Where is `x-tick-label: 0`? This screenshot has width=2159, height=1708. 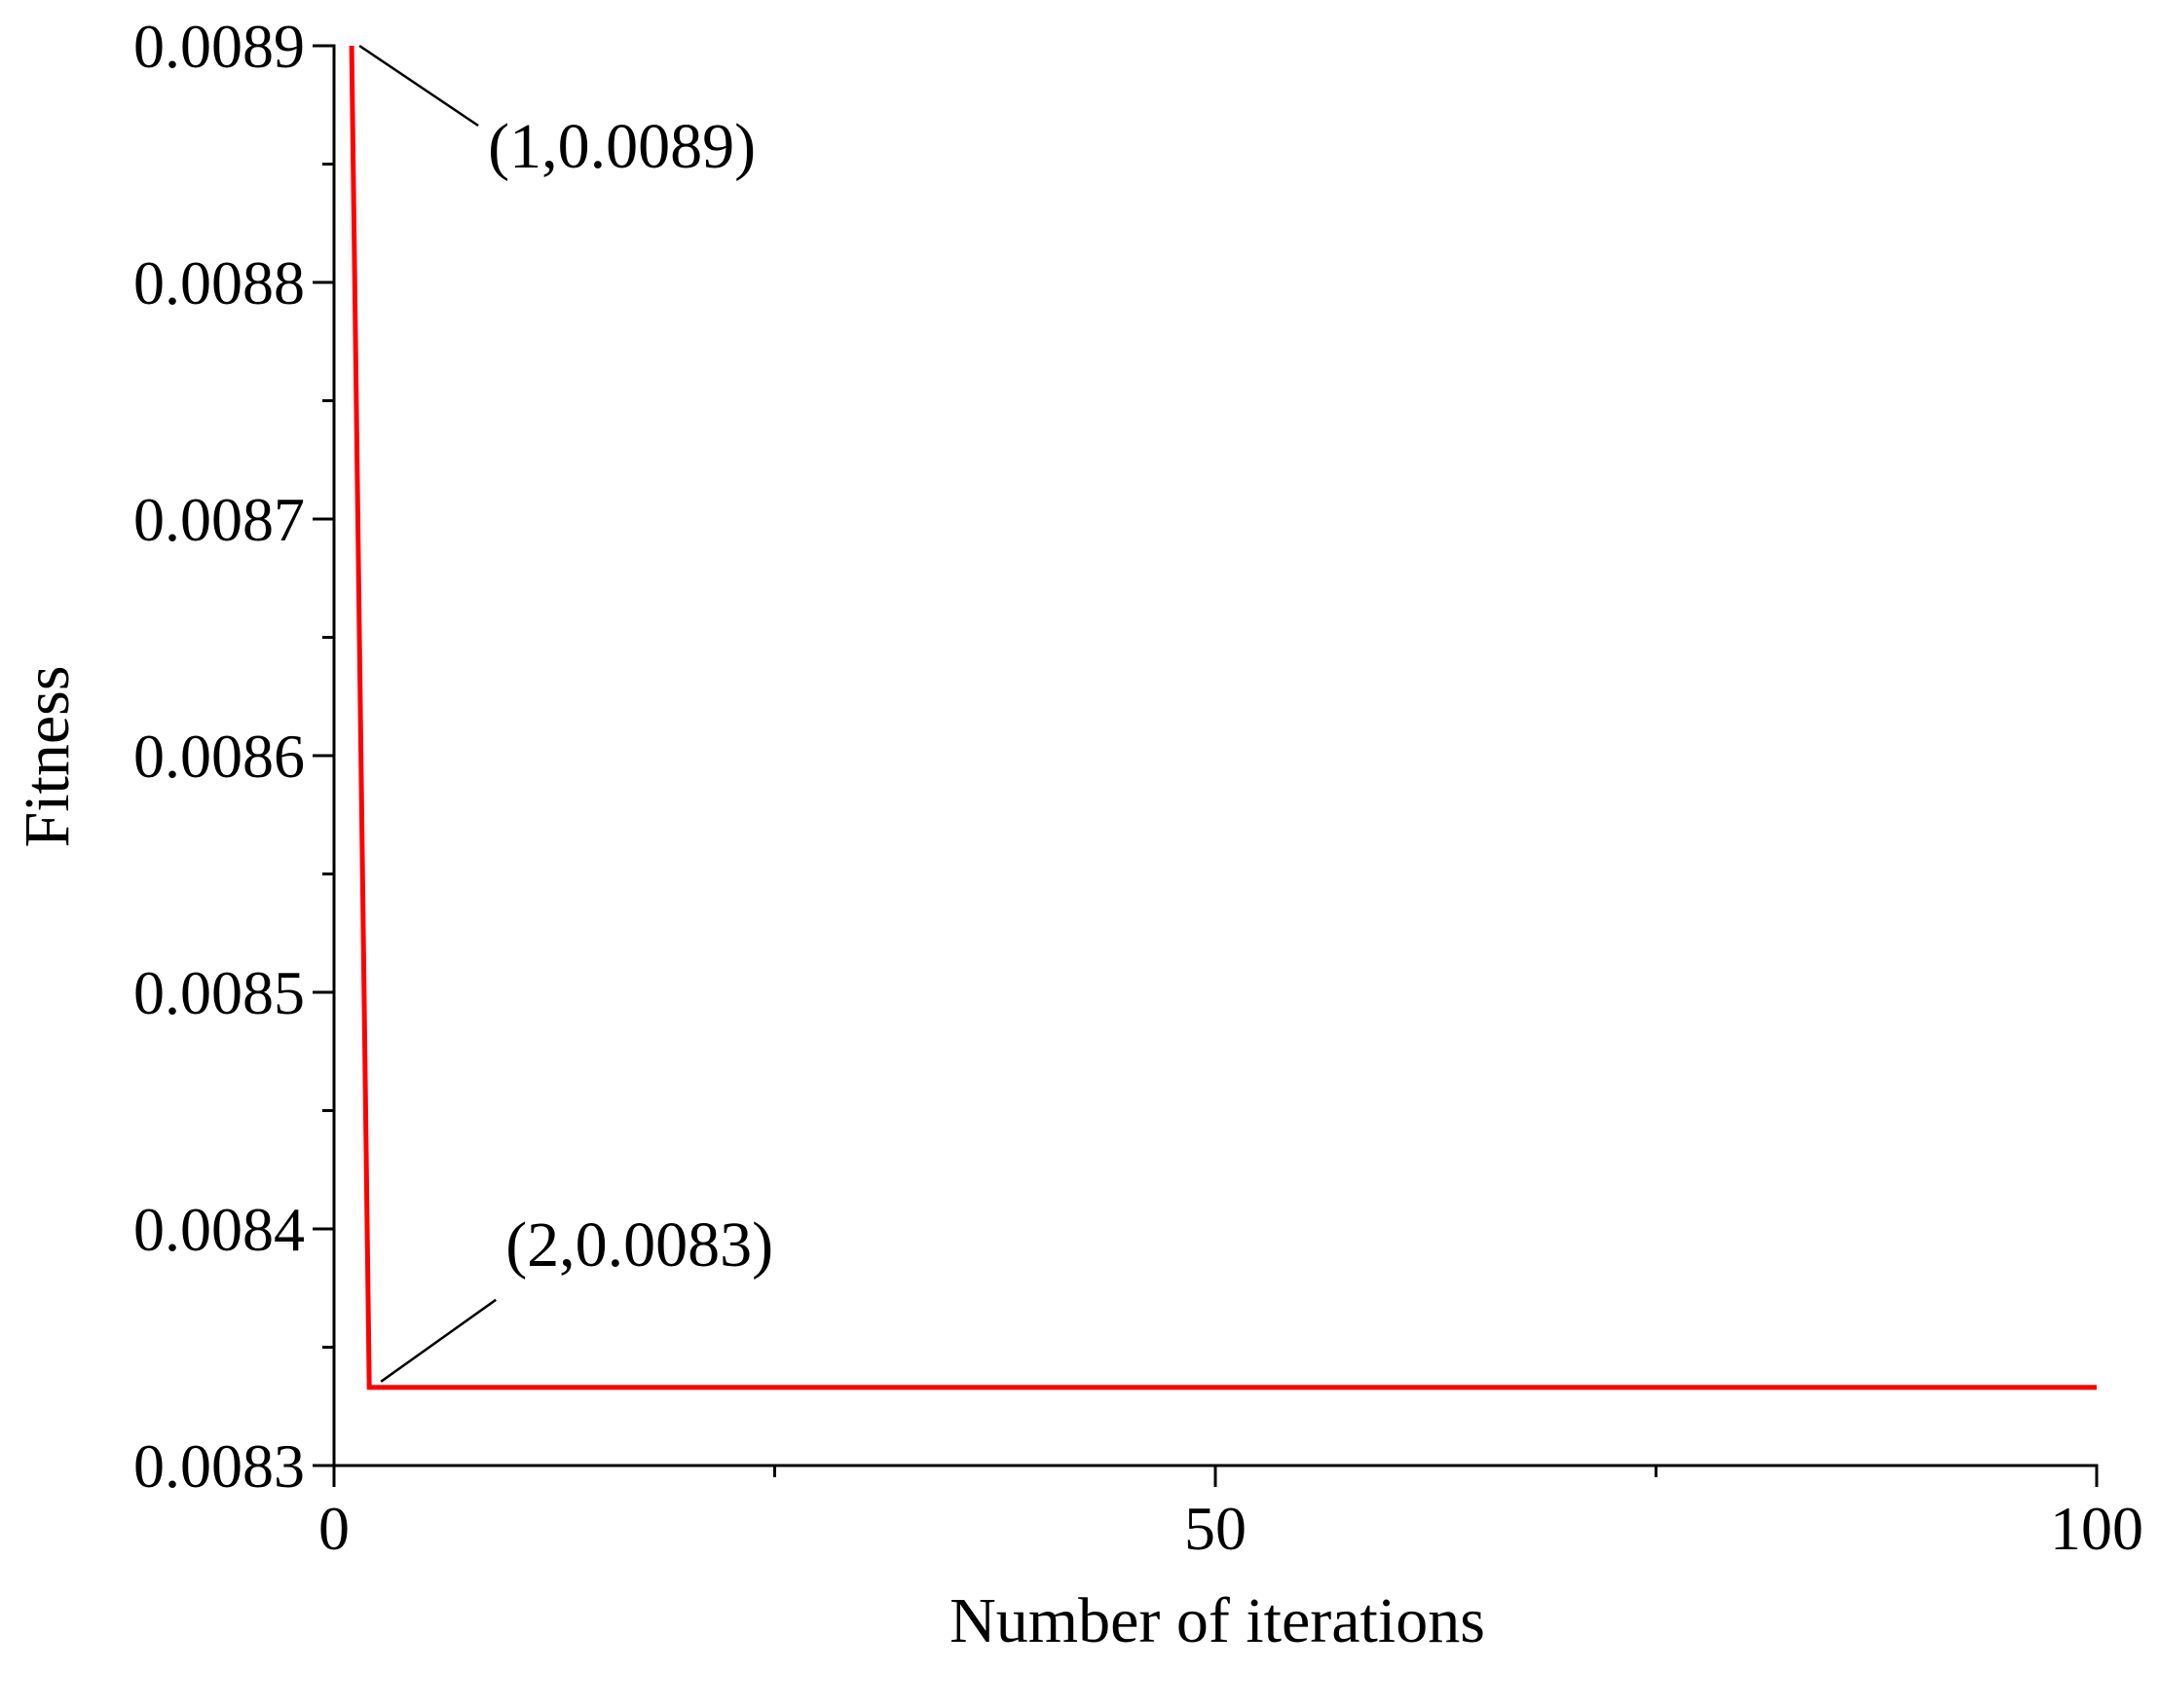 x-tick-label: 0 is located at coordinates (334, 1528).